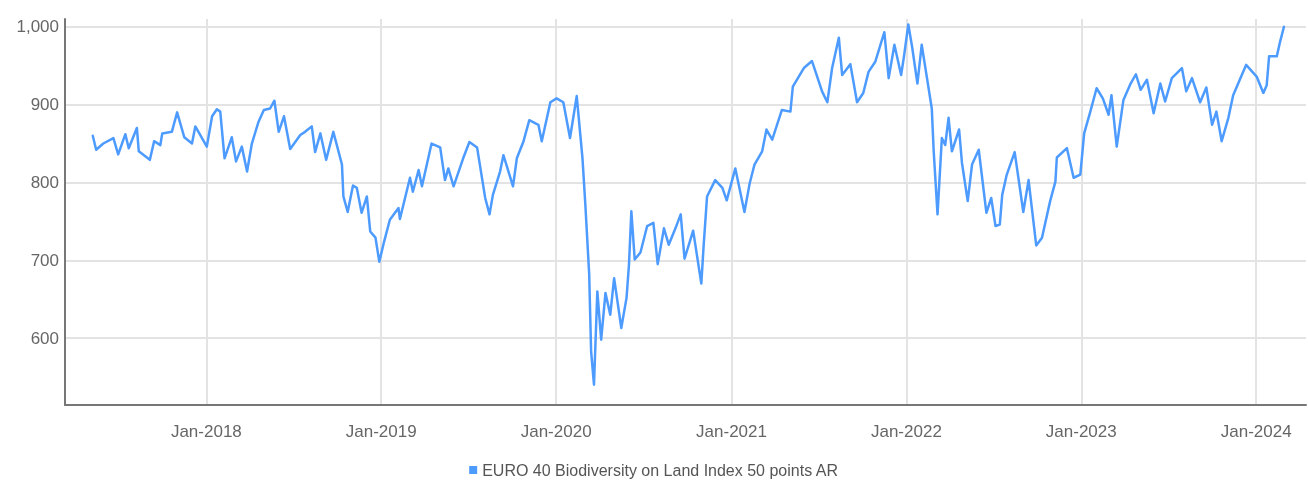 The width and height of the screenshot is (1308, 491). I want to click on x-tick-label: Jan-2021, so click(731, 431).